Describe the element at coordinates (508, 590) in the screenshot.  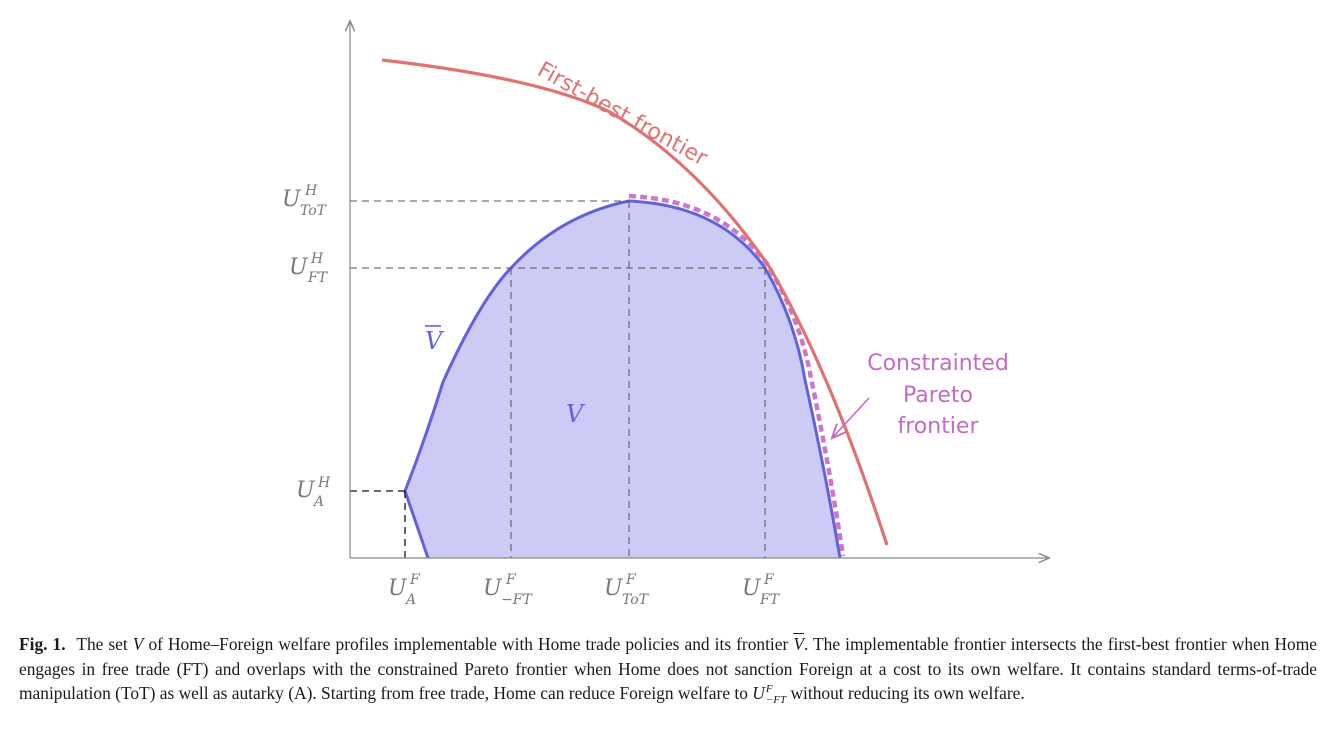
I see `x-tick-label-minus-ft: U F −FT` at that location.